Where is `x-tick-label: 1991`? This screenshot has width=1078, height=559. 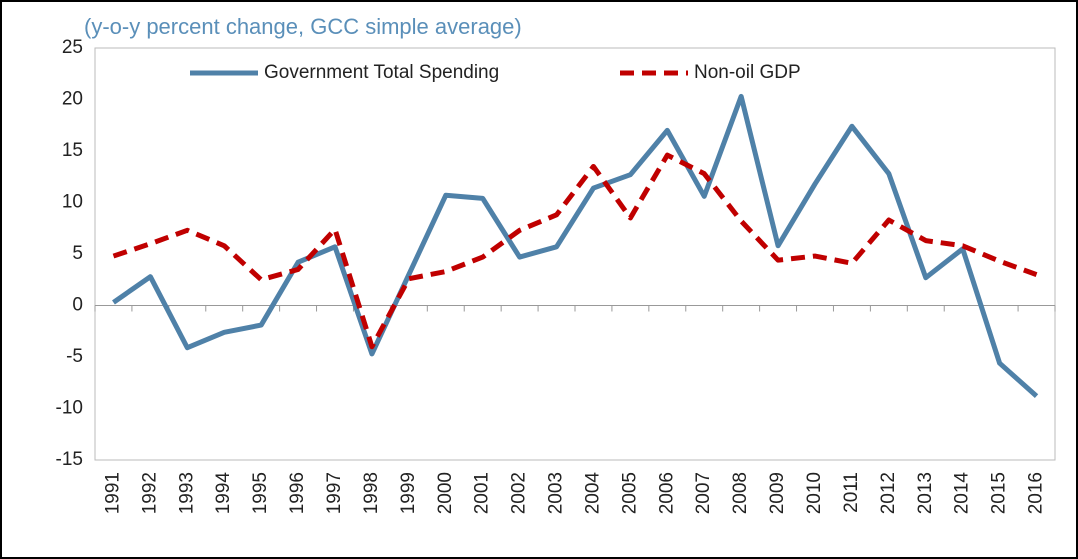
x-tick-label: 1991 is located at coordinates (112, 493).